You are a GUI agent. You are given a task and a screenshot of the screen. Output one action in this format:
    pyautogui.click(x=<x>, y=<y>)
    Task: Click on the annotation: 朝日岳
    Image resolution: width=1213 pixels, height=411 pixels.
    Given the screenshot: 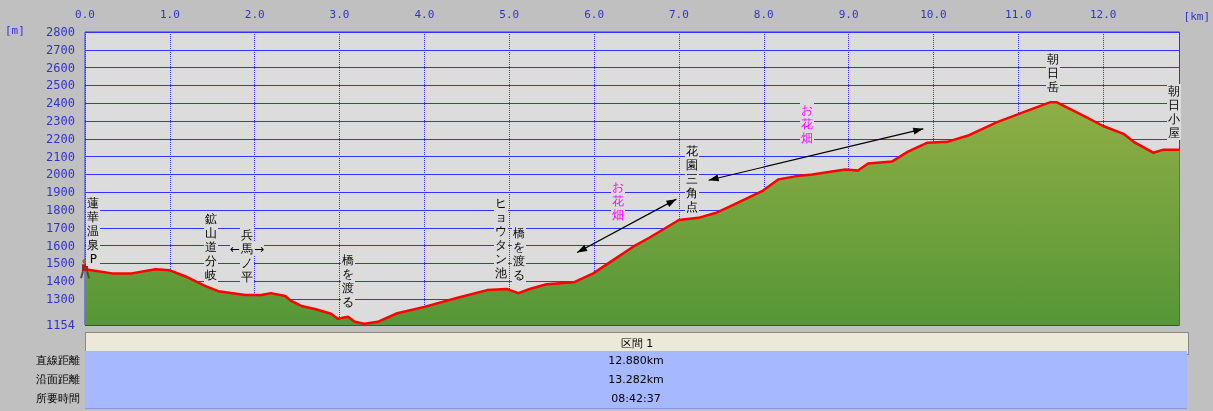 What is the action you would take?
    pyautogui.click(x=1053, y=72)
    